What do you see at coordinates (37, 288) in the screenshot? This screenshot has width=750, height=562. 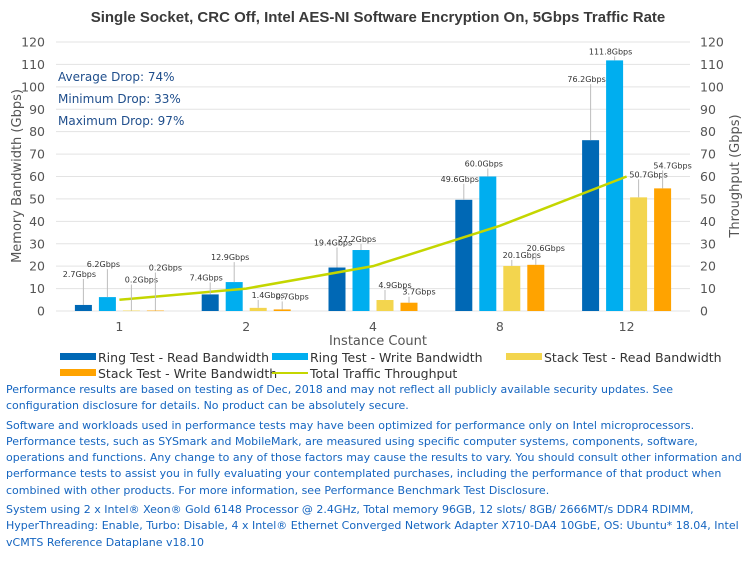 I see `y-tick-label: 10` at bounding box center [37, 288].